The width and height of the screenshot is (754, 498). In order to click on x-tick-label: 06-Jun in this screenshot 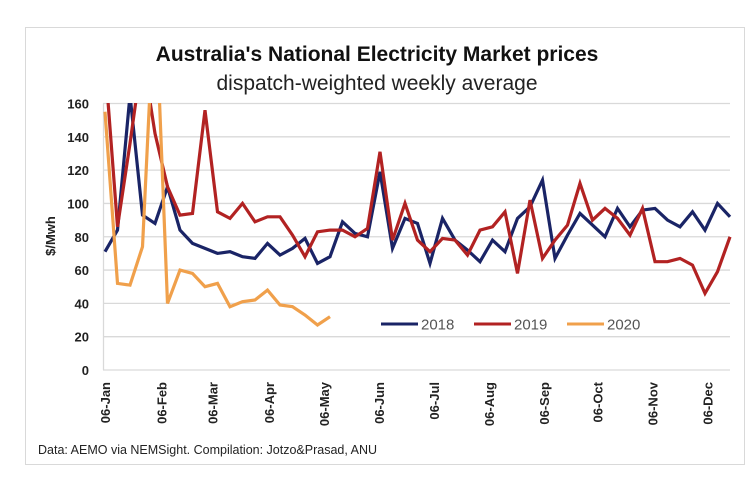, I will do `click(379, 403)`.